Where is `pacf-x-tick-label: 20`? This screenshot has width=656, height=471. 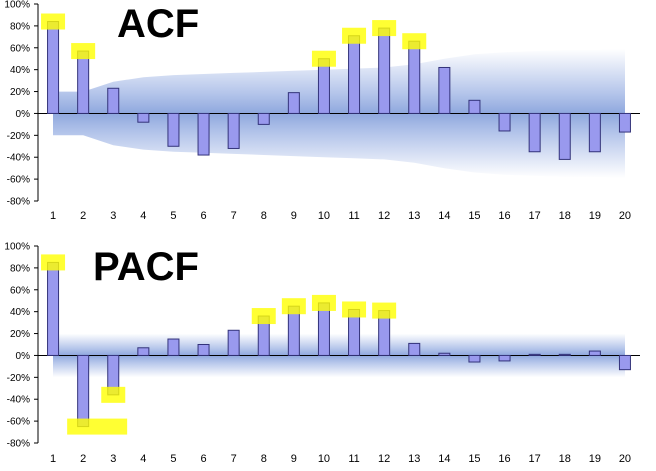
pacf-x-tick-label: 20 is located at coordinates (625, 459).